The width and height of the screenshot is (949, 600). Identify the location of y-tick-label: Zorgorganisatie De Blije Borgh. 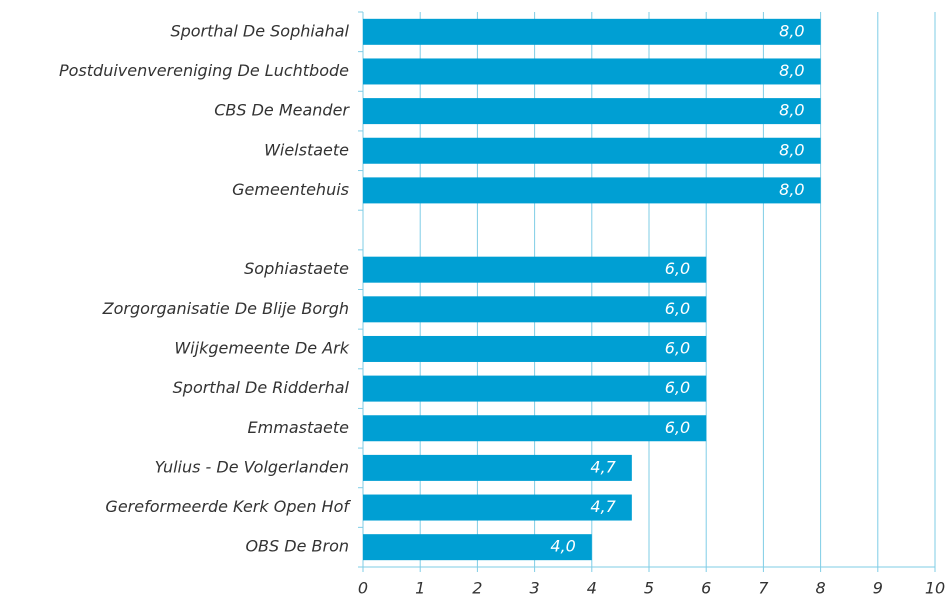
(225, 308).